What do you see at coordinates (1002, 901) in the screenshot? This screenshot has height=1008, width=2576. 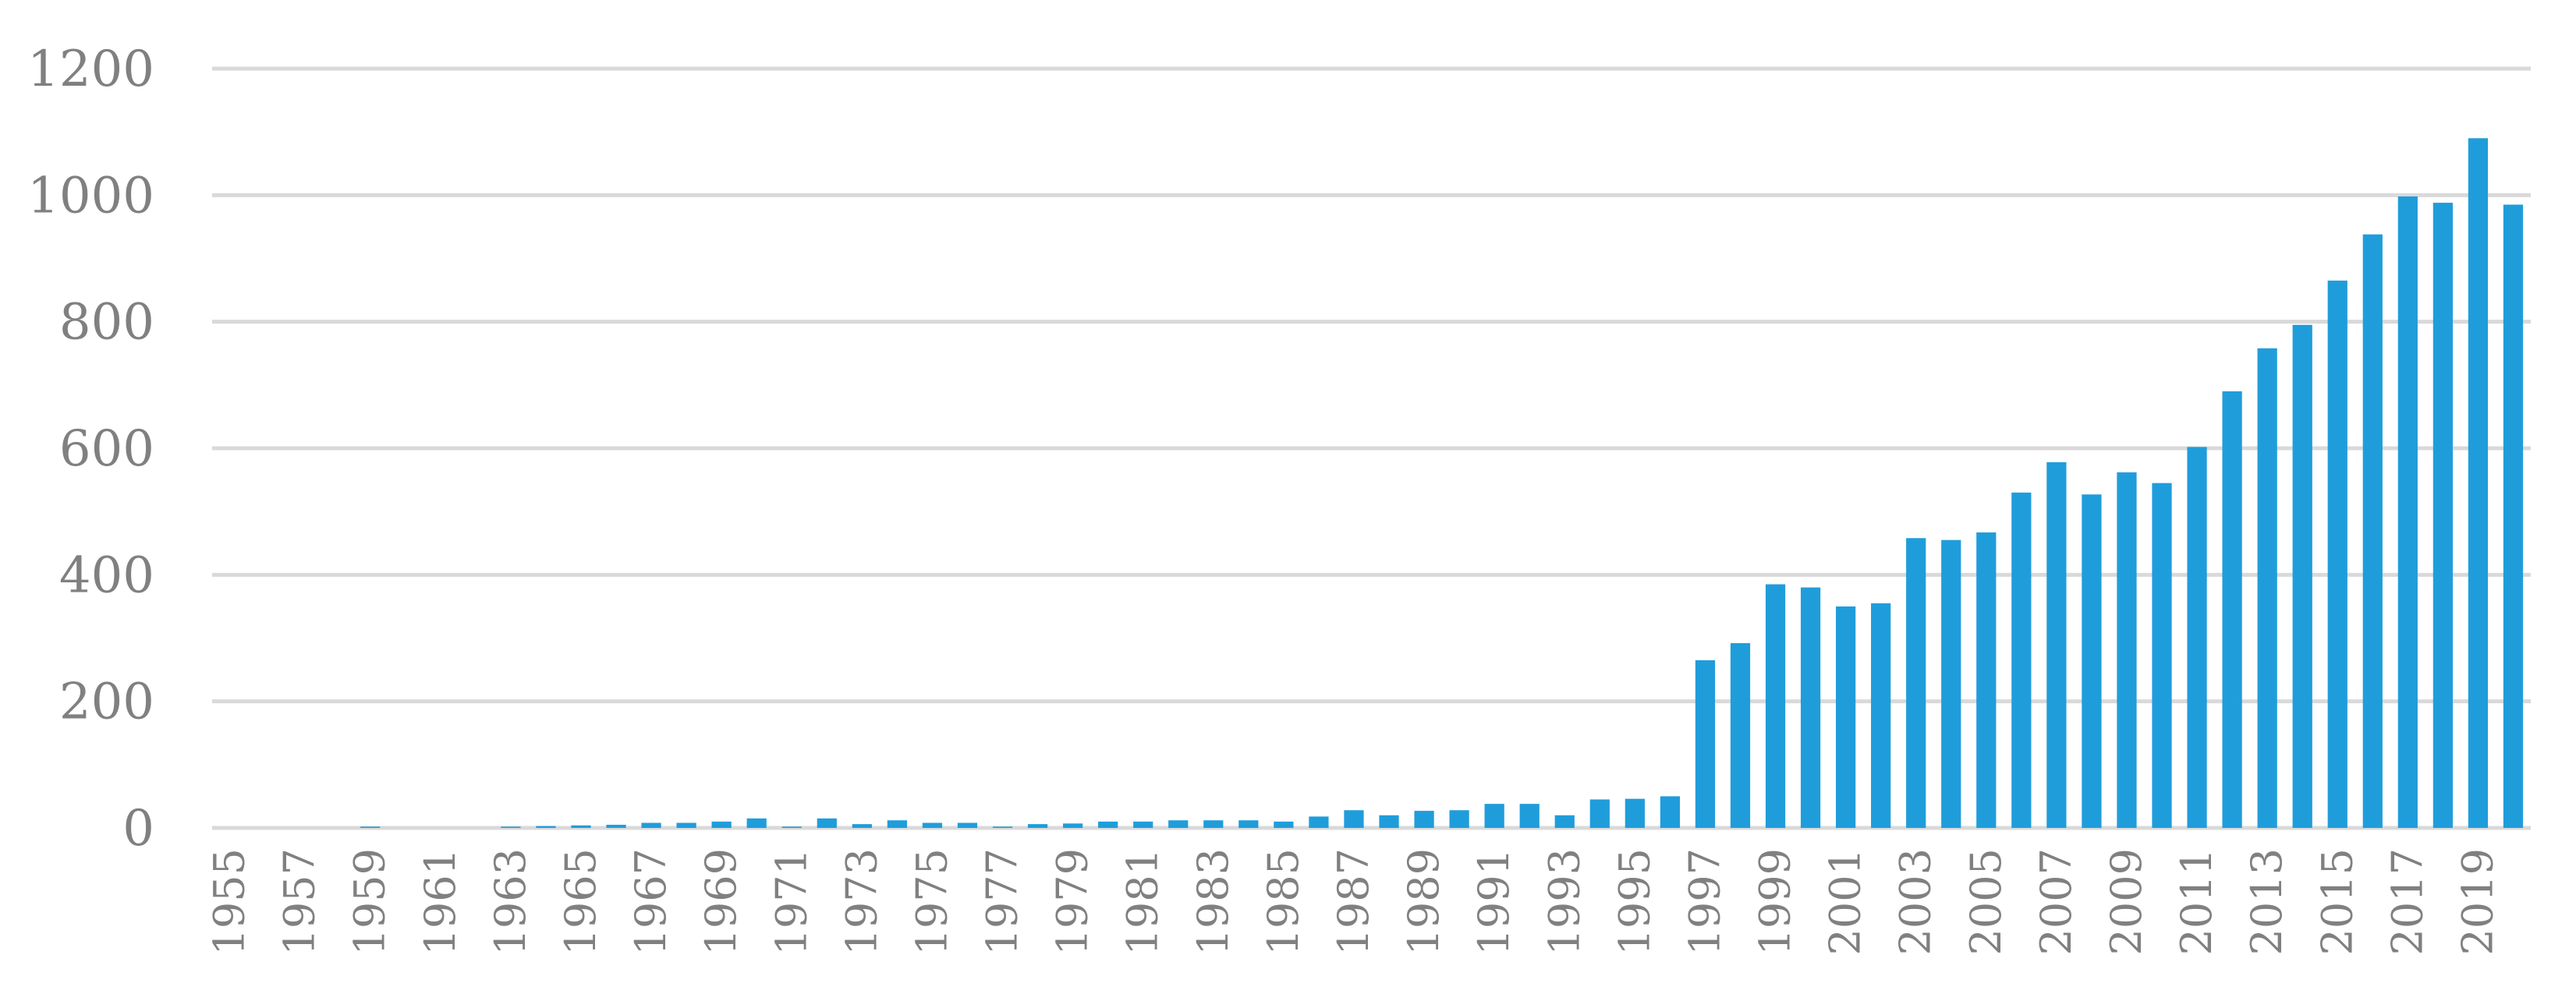 I see `x-tick-label: 1977` at bounding box center [1002, 901].